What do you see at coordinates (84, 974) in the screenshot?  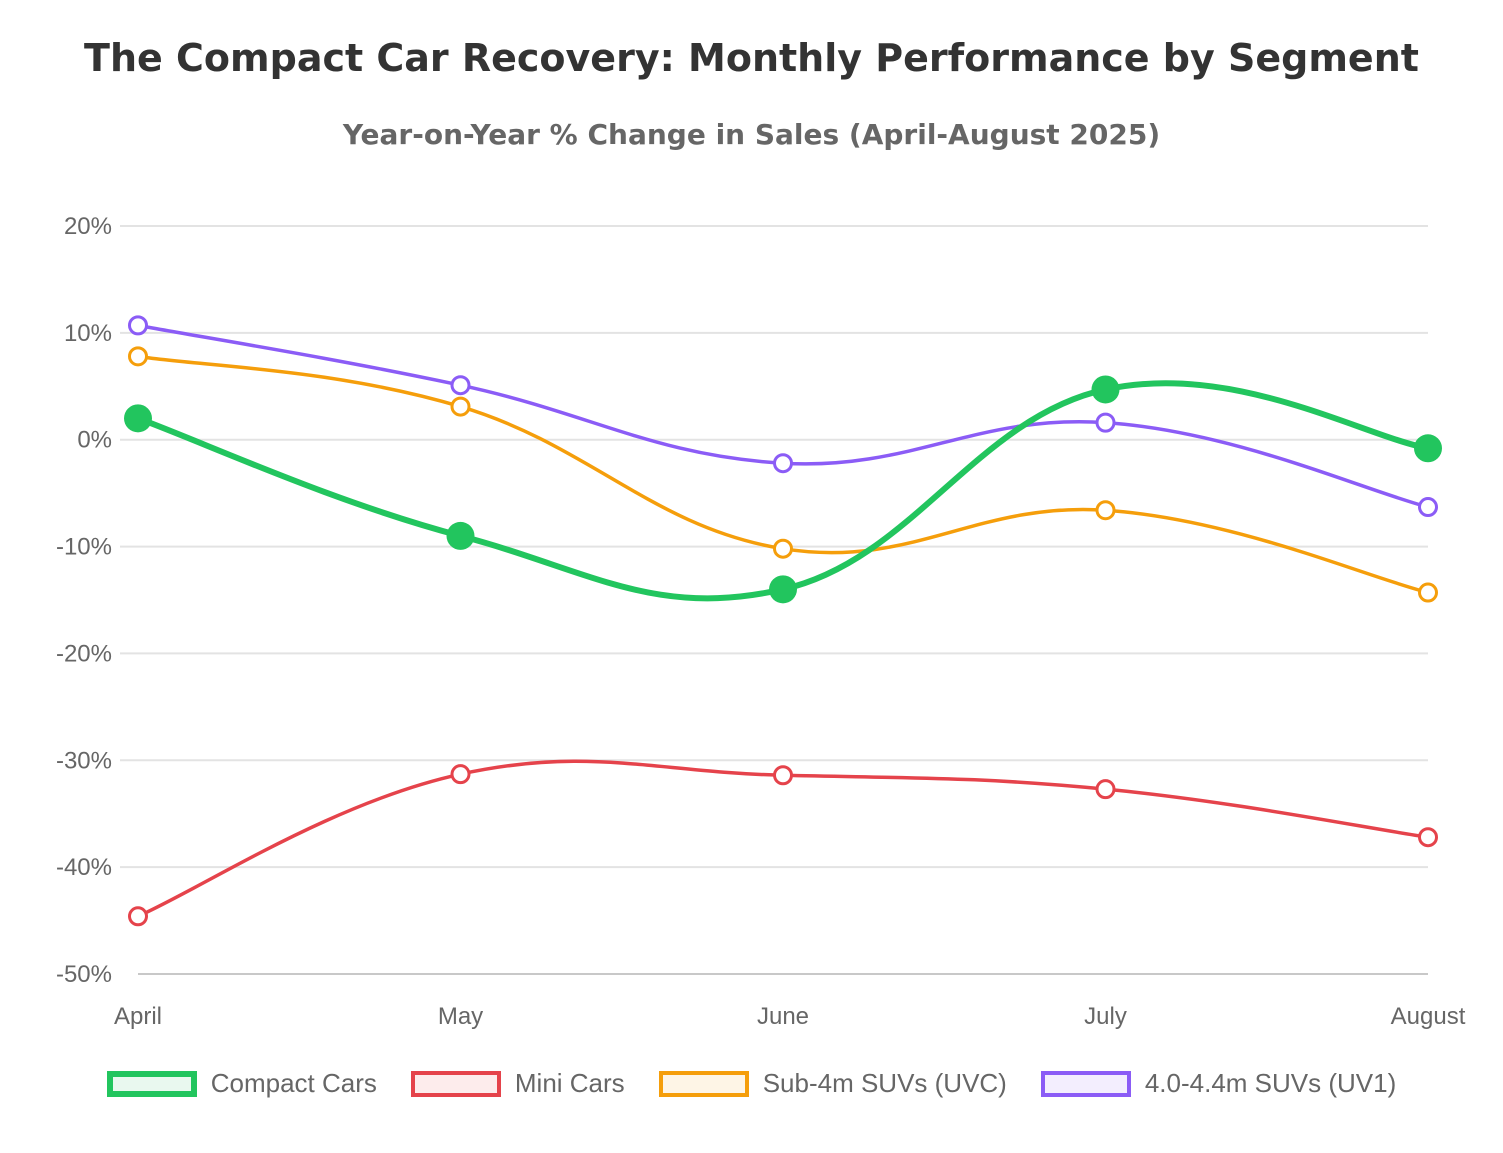 I see `y-tick-label: -50%` at bounding box center [84, 974].